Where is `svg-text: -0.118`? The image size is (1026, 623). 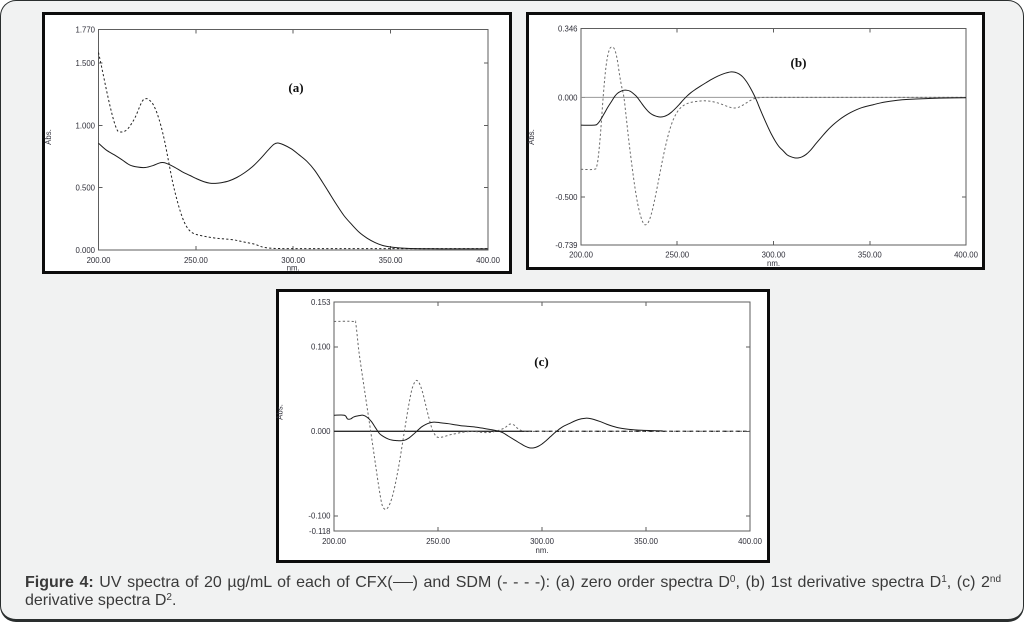 svg-text: -0.118 is located at coordinates (320, 531).